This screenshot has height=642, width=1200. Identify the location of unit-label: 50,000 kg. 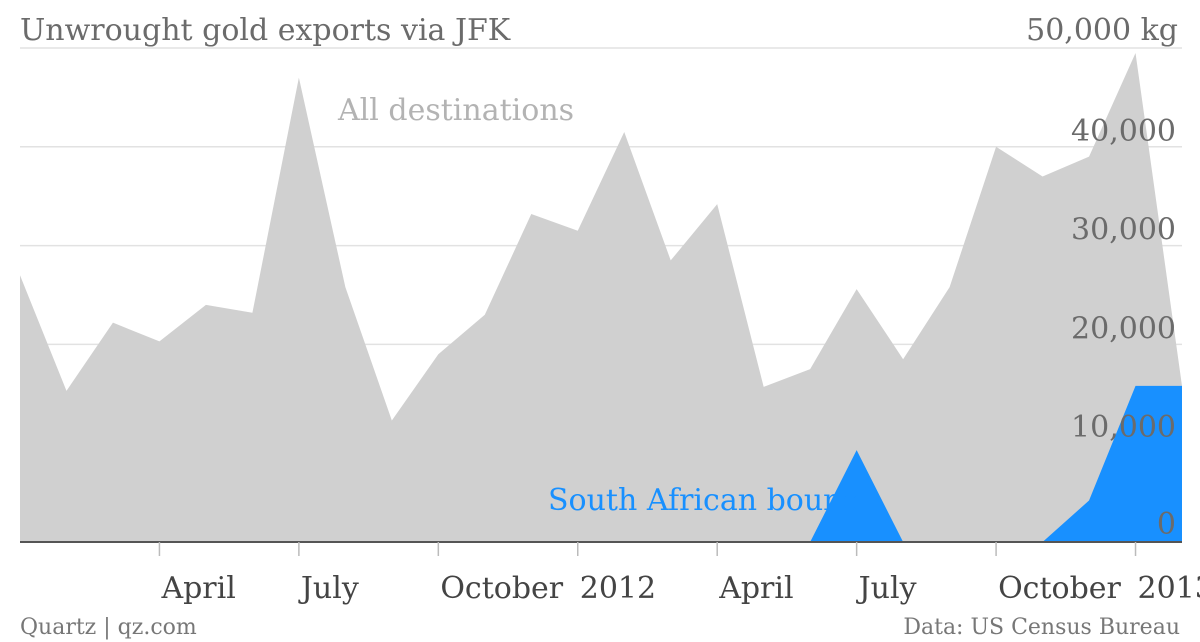
(1102, 30).